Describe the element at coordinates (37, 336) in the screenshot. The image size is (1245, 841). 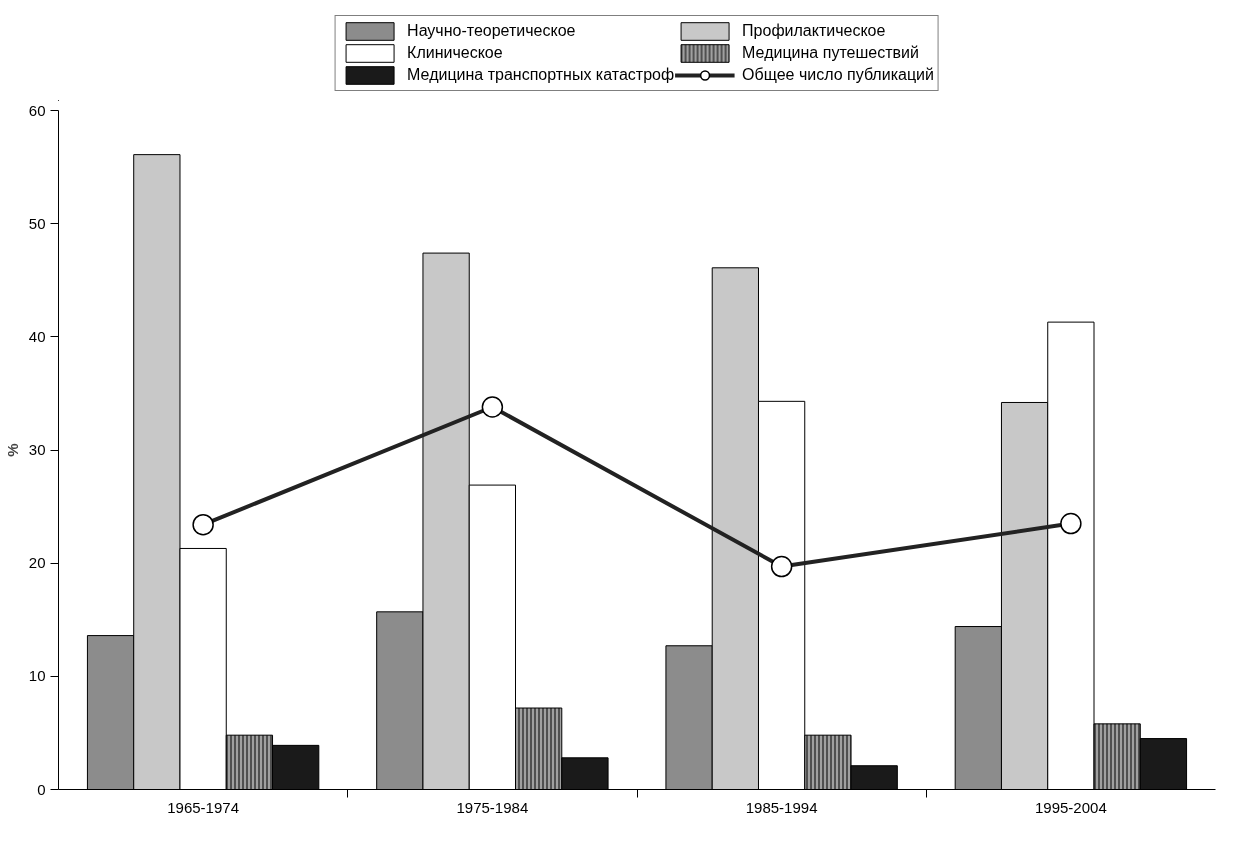
I see `y-tick-label: 40` at that location.